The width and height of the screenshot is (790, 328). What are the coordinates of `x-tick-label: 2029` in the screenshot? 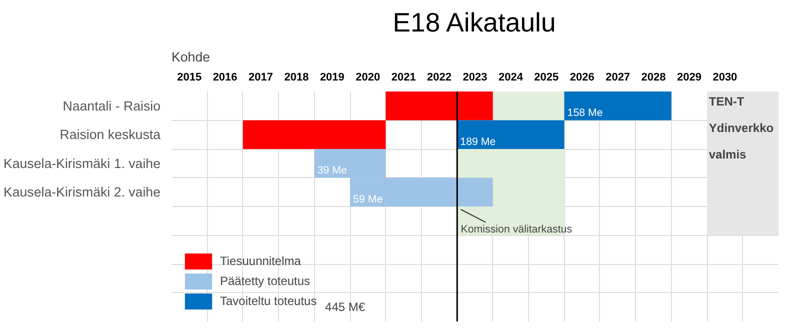 It's located at (689, 78).